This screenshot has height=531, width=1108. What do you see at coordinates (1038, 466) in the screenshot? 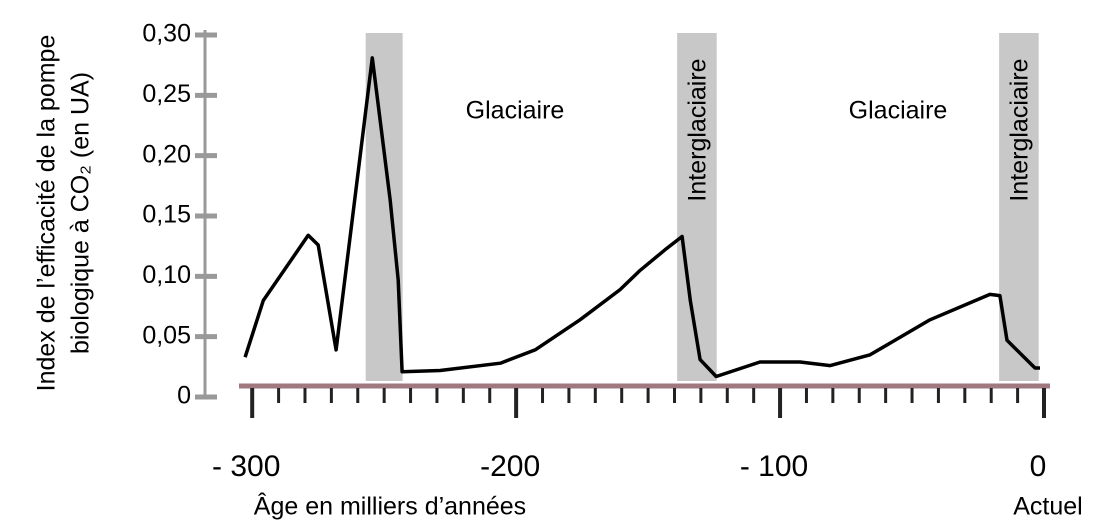
I see `x-tick-label: 0` at bounding box center [1038, 466].